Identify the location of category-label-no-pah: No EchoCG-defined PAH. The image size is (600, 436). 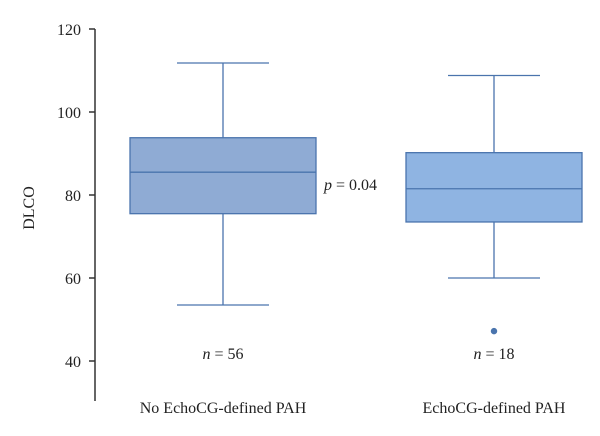
(223, 408).